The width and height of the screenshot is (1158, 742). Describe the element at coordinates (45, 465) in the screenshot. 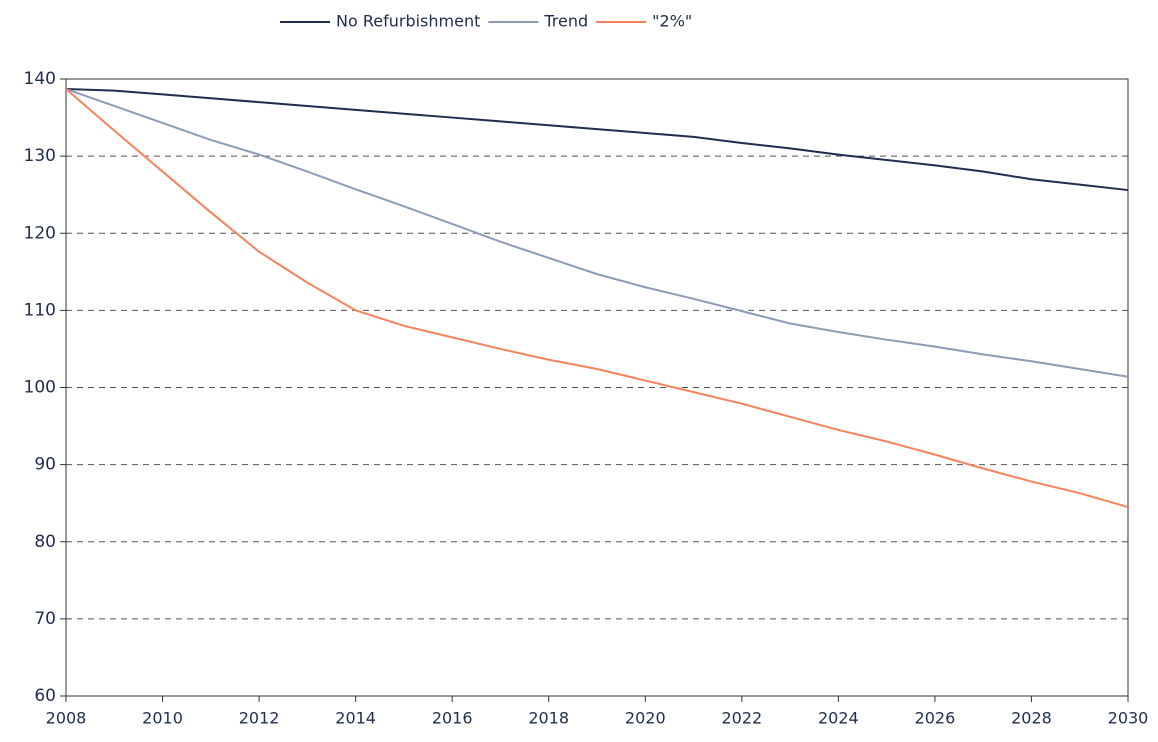

I see `y-tick-label: 90` at that location.